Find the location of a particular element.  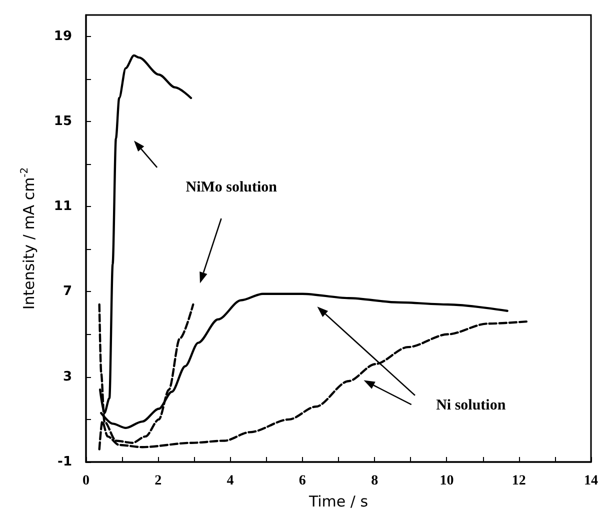

x-tick-label: 4 is located at coordinates (230, 481).